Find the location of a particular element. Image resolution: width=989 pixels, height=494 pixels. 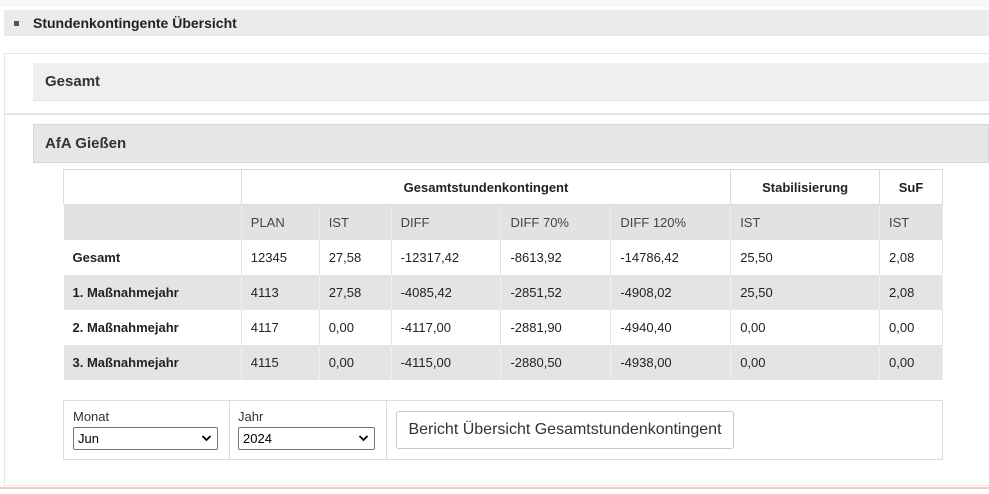

square-bullet-icon is located at coordinates (16, 23).